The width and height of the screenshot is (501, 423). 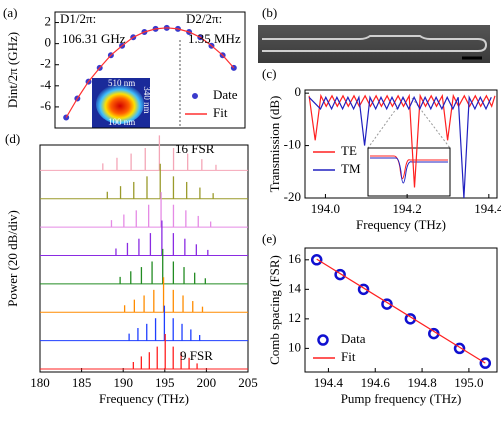 What do you see at coordinates (165, 382) in the screenshot?
I see `x-tick-label: 195` at bounding box center [165, 382].